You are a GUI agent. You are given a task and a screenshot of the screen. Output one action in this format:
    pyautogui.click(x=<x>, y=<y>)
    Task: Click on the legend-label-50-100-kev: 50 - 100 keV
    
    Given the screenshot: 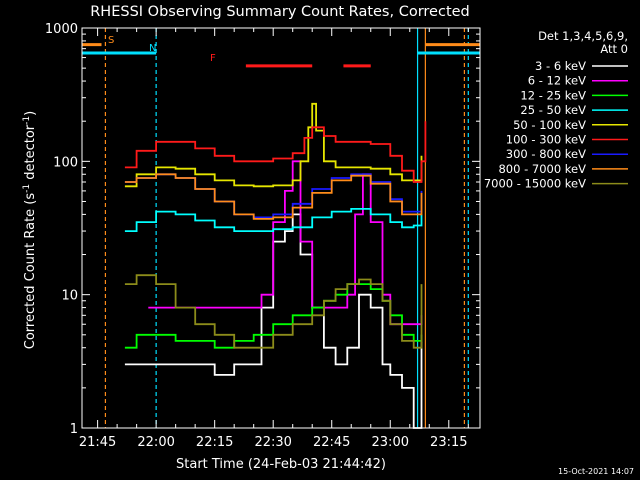 What is the action you would take?
    pyautogui.click(x=549, y=125)
    